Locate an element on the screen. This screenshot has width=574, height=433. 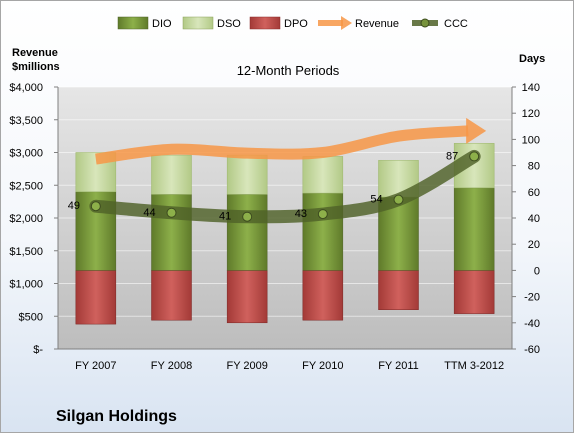
legend-swatch-revenue-arrow is located at coordinates (335, 23).